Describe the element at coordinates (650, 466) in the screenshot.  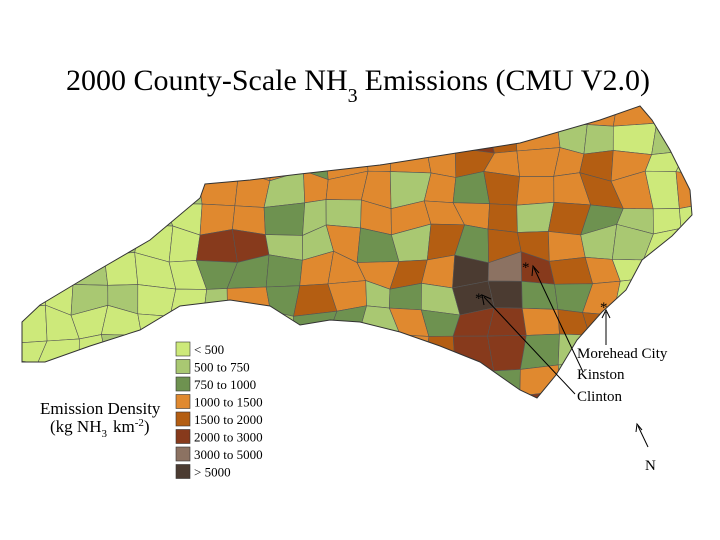
I see `north-label: N` at that location.